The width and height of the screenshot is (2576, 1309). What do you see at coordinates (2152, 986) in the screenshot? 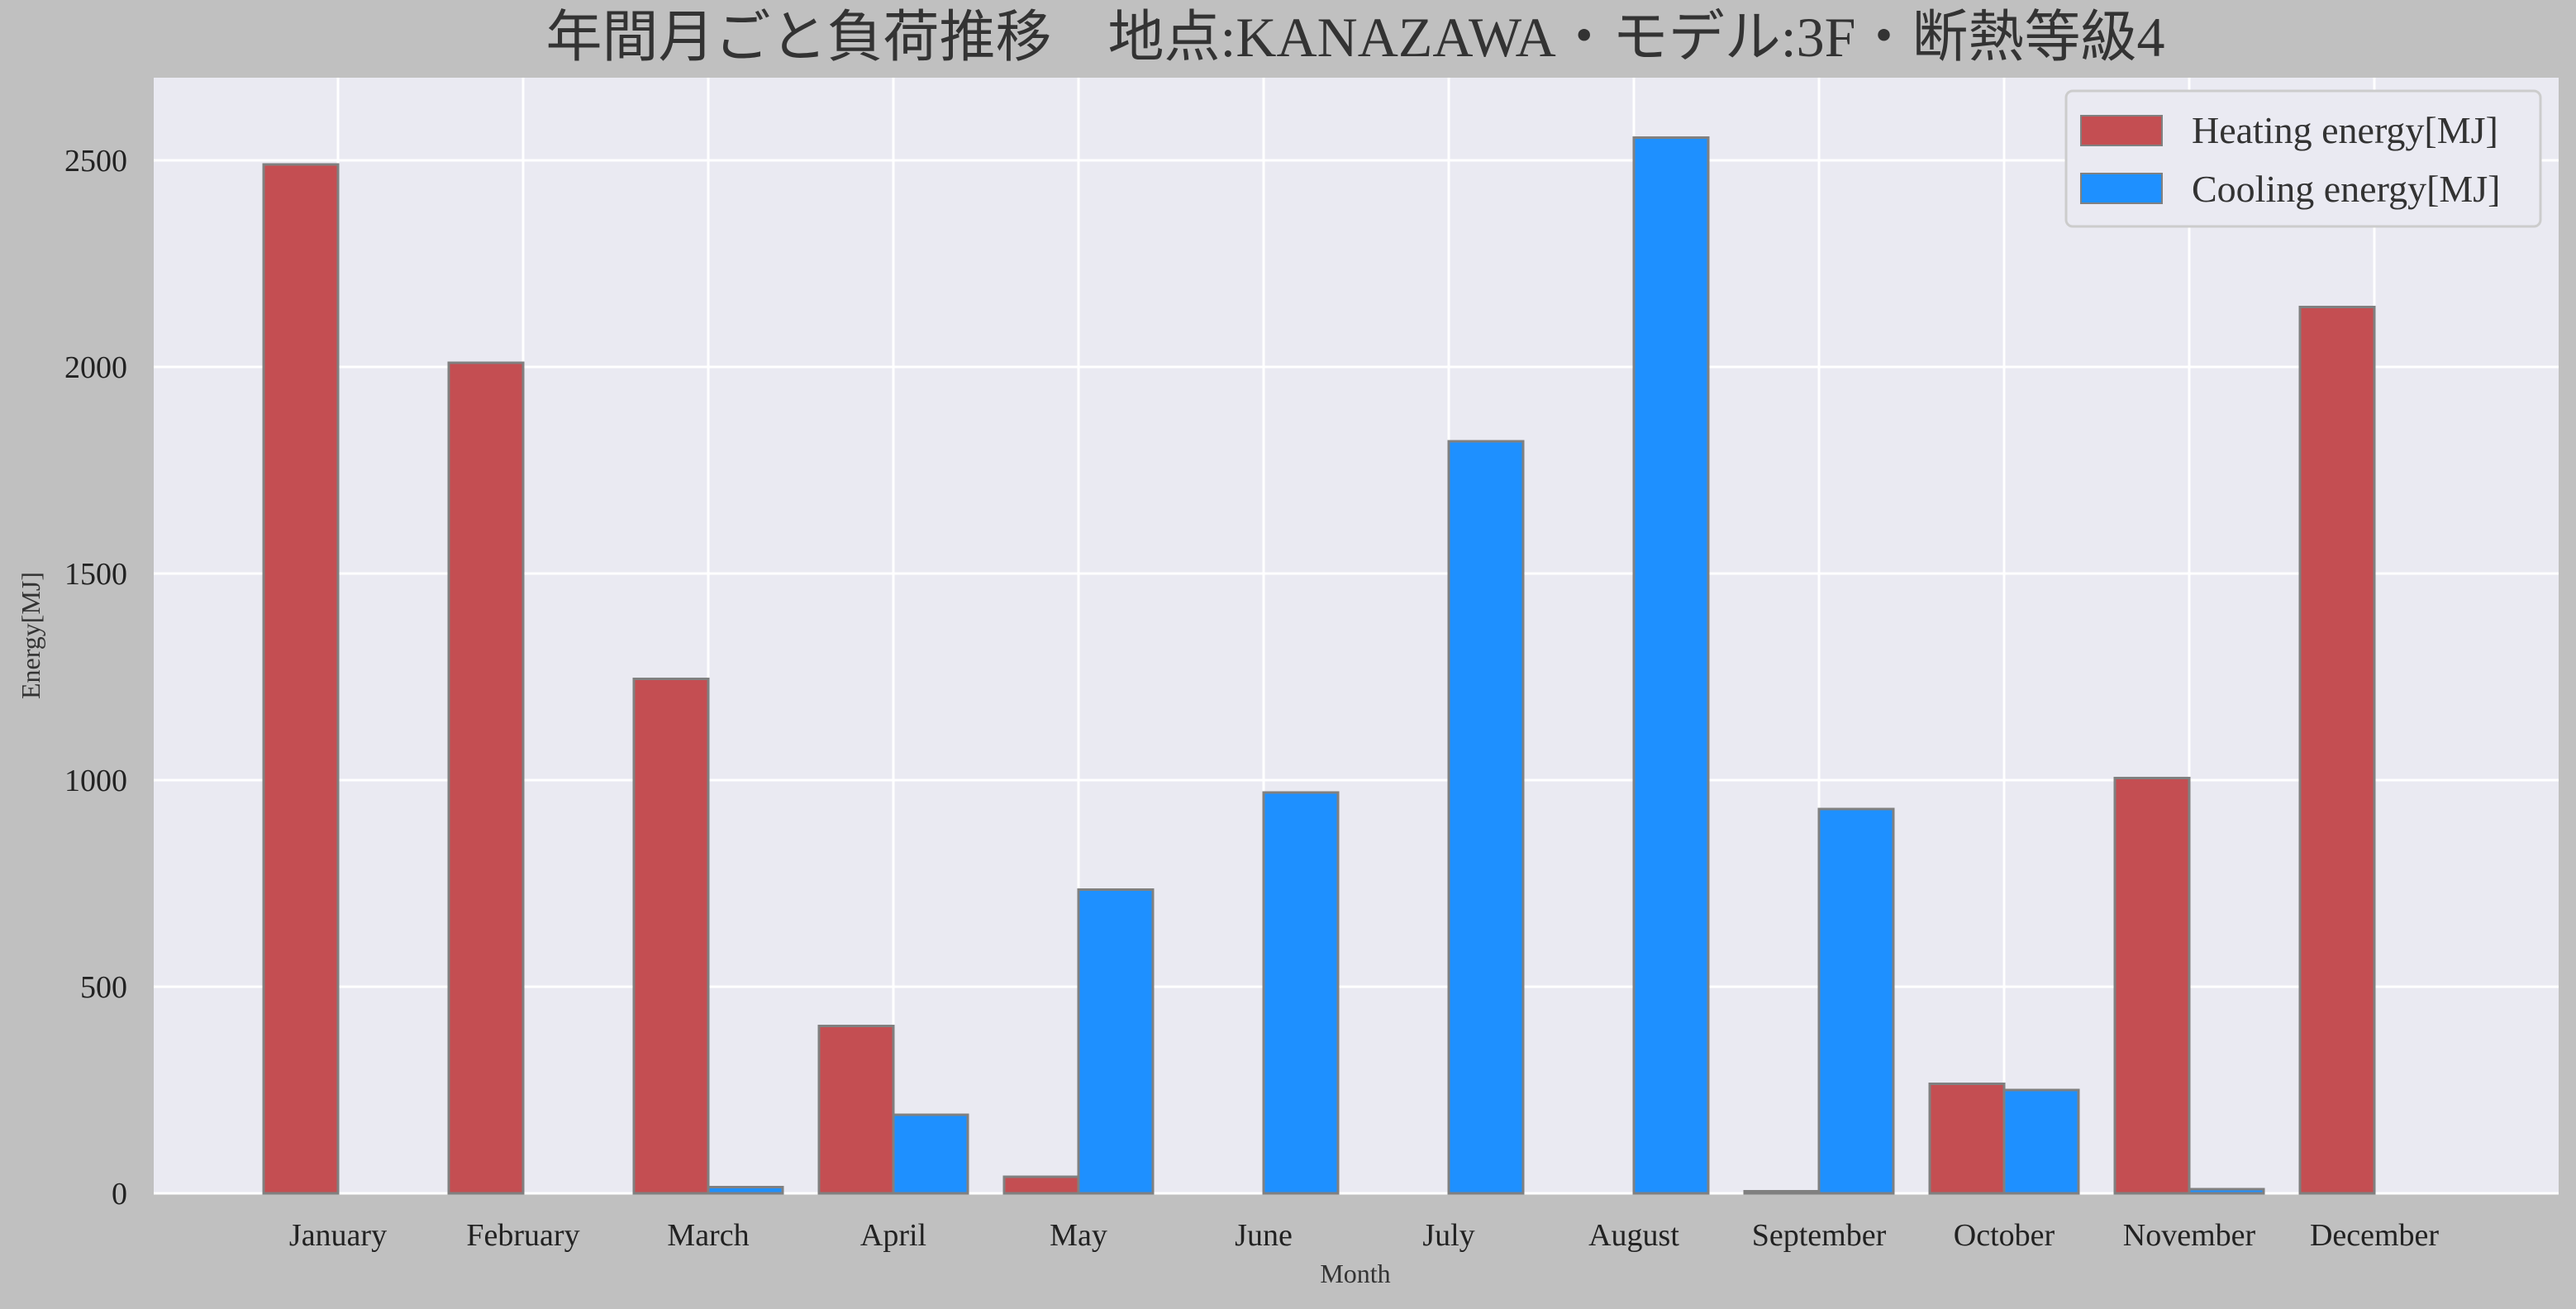
I see `heating-bar-november` at bounding box center [2152, 986].